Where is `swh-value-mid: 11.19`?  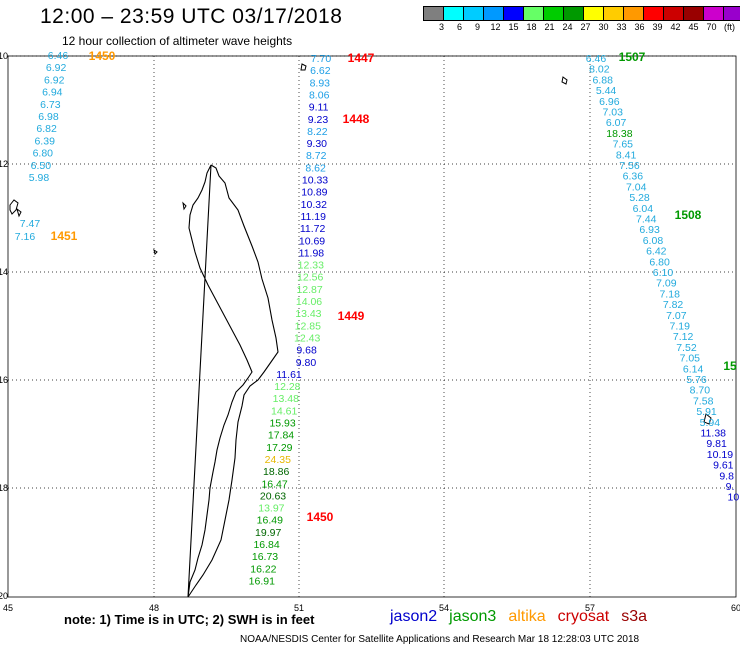 swh-value-mid: 11.19 is located at coordinates (313, 217).